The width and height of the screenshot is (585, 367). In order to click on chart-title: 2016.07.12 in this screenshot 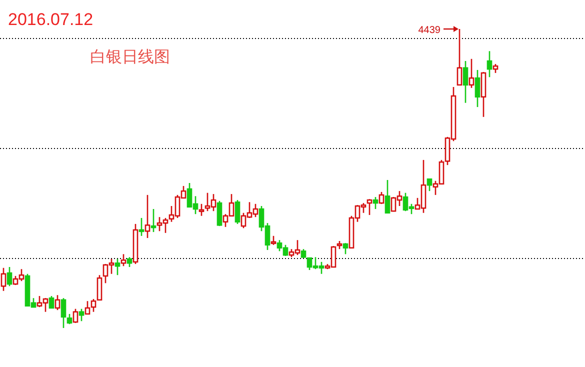, I will do `click(51, 19)`.